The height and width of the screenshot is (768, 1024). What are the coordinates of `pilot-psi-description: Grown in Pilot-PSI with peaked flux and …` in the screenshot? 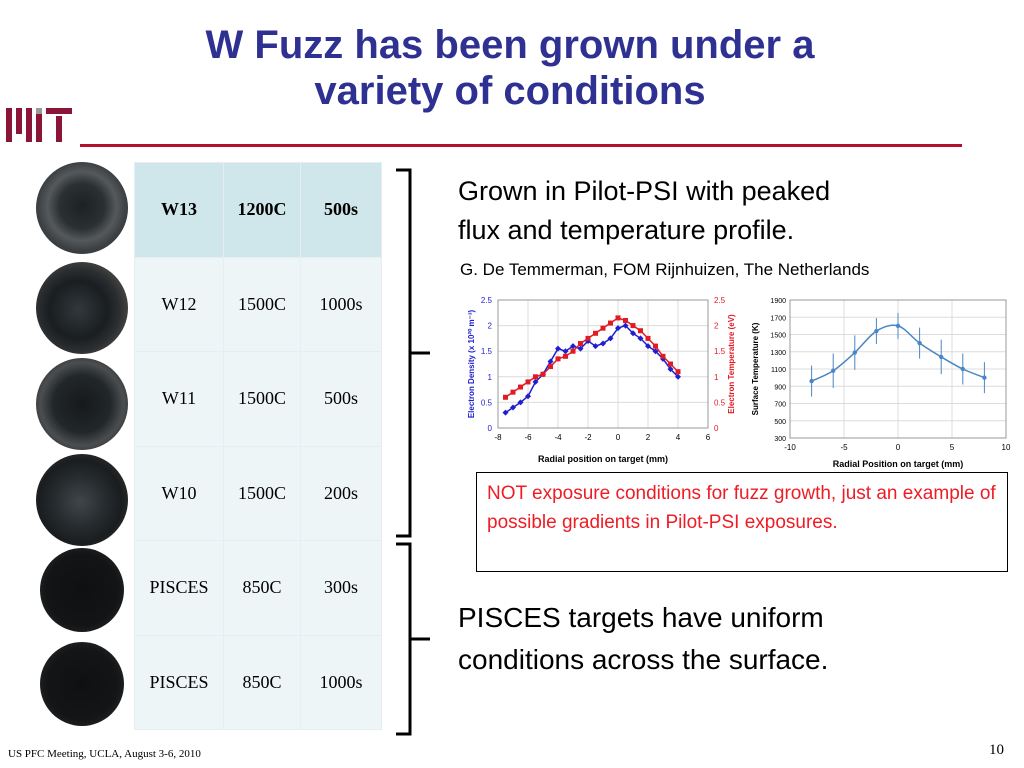 It's located at (644, 210).